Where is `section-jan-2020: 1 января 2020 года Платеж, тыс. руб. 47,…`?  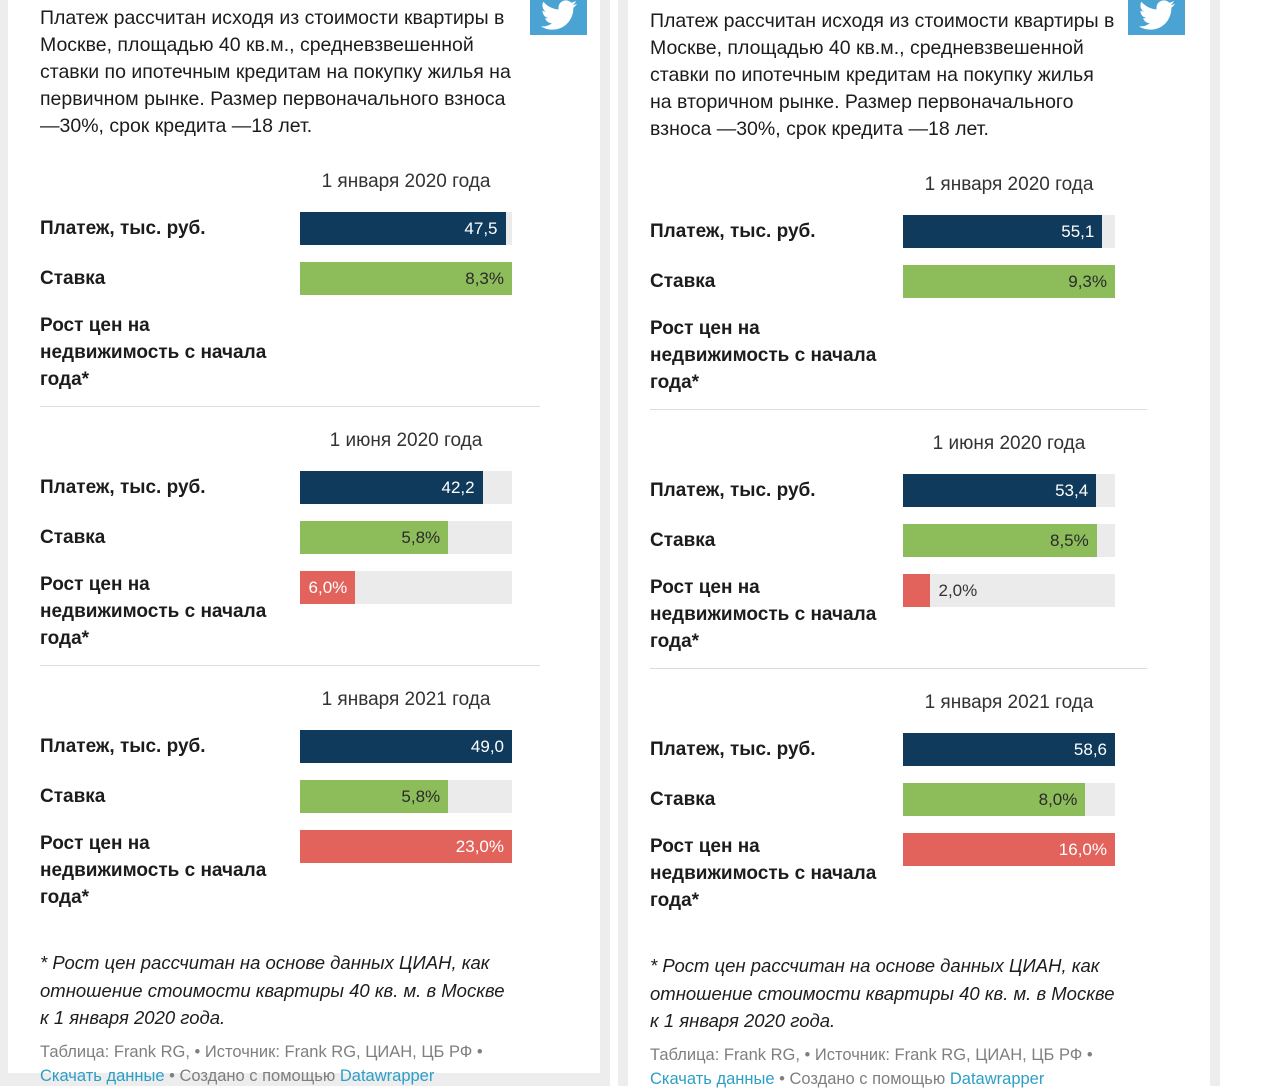
section-jan-2020: 1 января 2020 года Платеж, тыс. руб. 47,… is located at coordinates (276, 280).